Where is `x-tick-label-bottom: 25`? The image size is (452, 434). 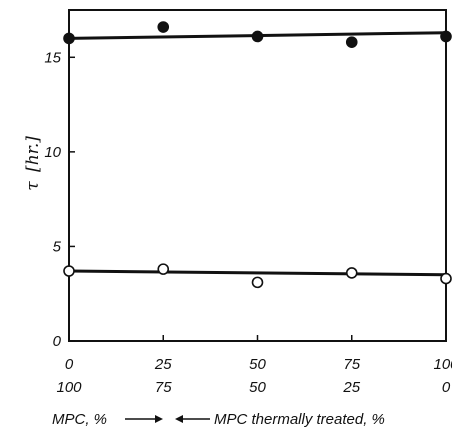 x-tick-label-bottom: 25 is located at coordinates (351, 387).